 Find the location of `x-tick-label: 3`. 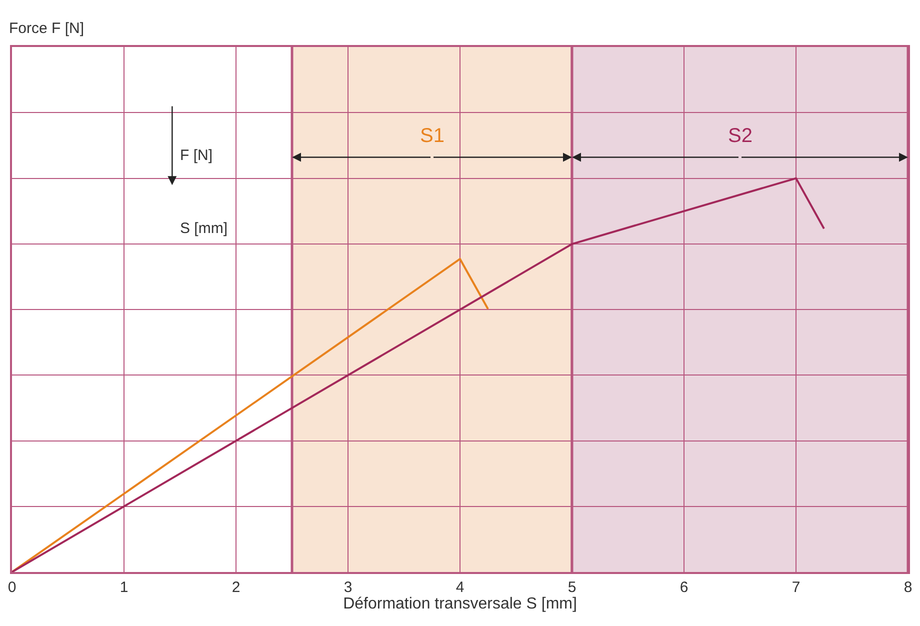

x-tick-label: 3 is located at coordinates (348, 587).